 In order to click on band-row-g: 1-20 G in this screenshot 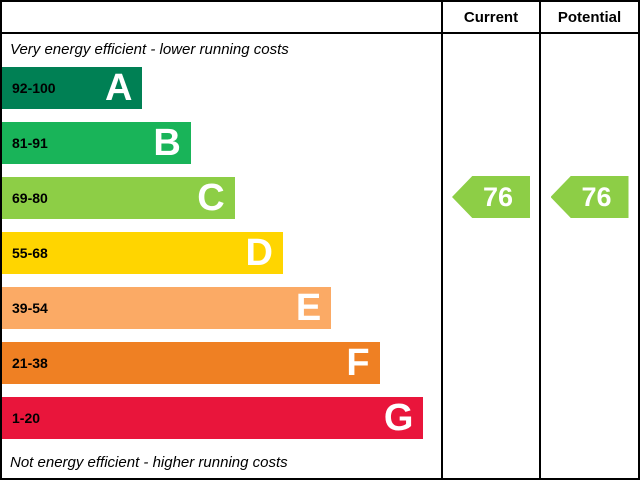, I will do `click(221, 417)`.